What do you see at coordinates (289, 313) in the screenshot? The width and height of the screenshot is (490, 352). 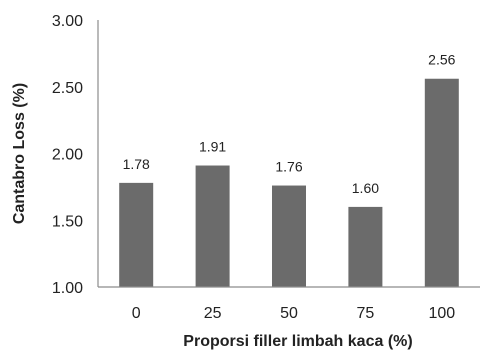 I see `x-tick-label: 50` at bounding box center [289, 313].